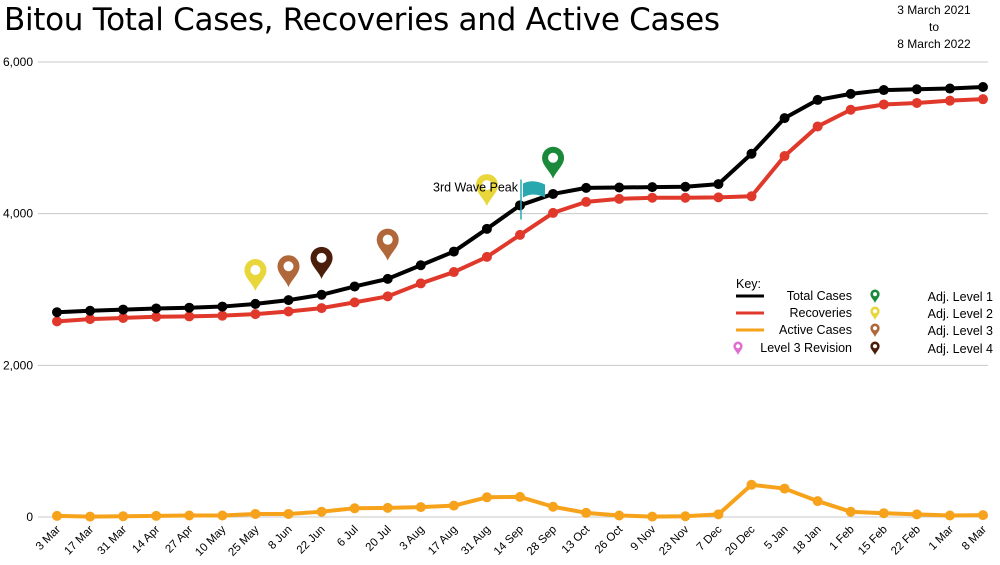 The width and height of the screenshot is (1000, 565). What do you see at coordinates (18, 365) in the screenshot?
I see `y-tick-label: 2,000` at bounding box center [18, 365].